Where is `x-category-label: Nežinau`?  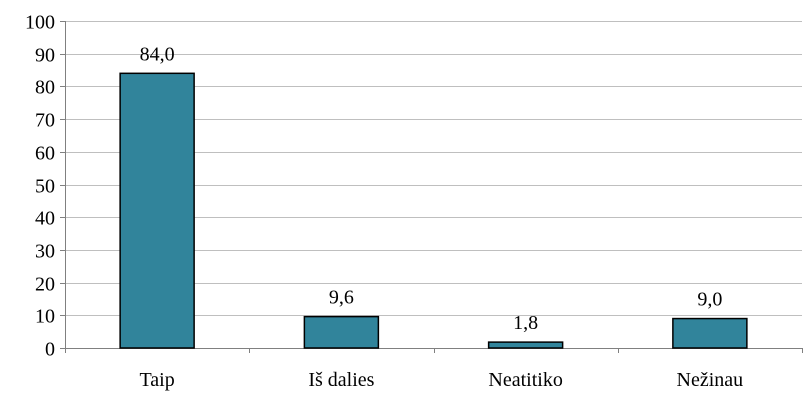
x-category-label: Nežinau is located at coordinates (710, 380).